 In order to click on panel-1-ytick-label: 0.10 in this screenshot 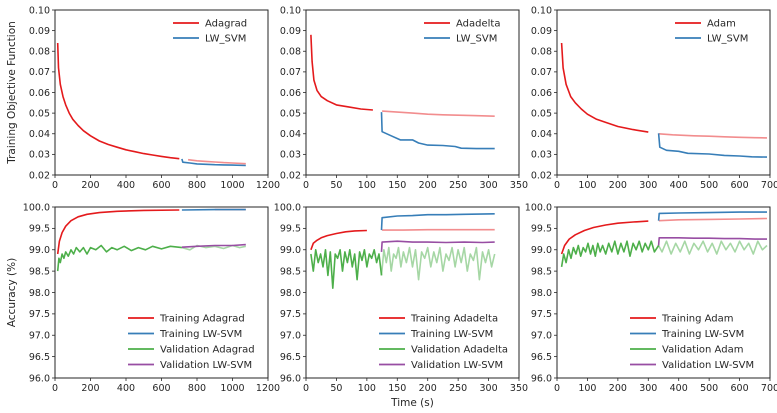, I will do `click(39, 10)`.